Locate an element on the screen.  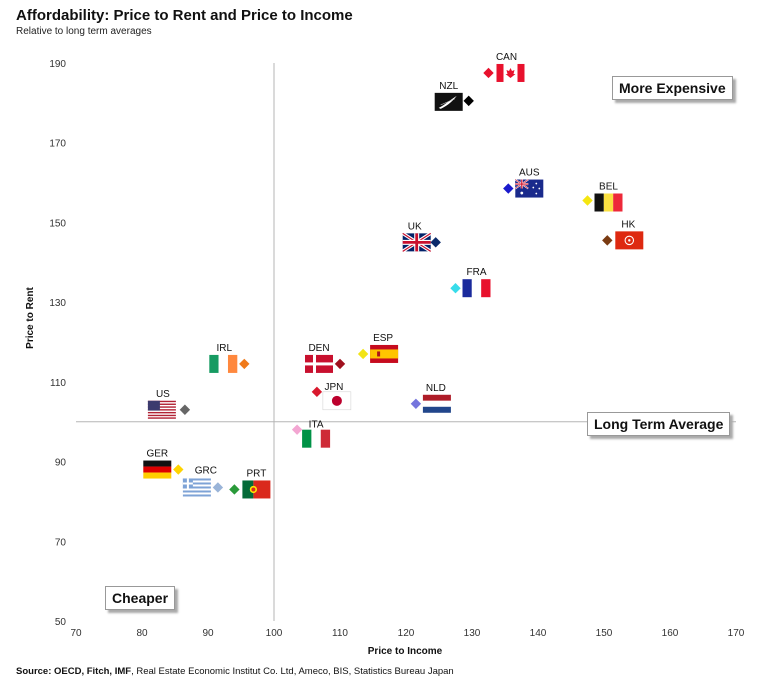
x-tick-label: 100 is located at coordinates (274, 633).